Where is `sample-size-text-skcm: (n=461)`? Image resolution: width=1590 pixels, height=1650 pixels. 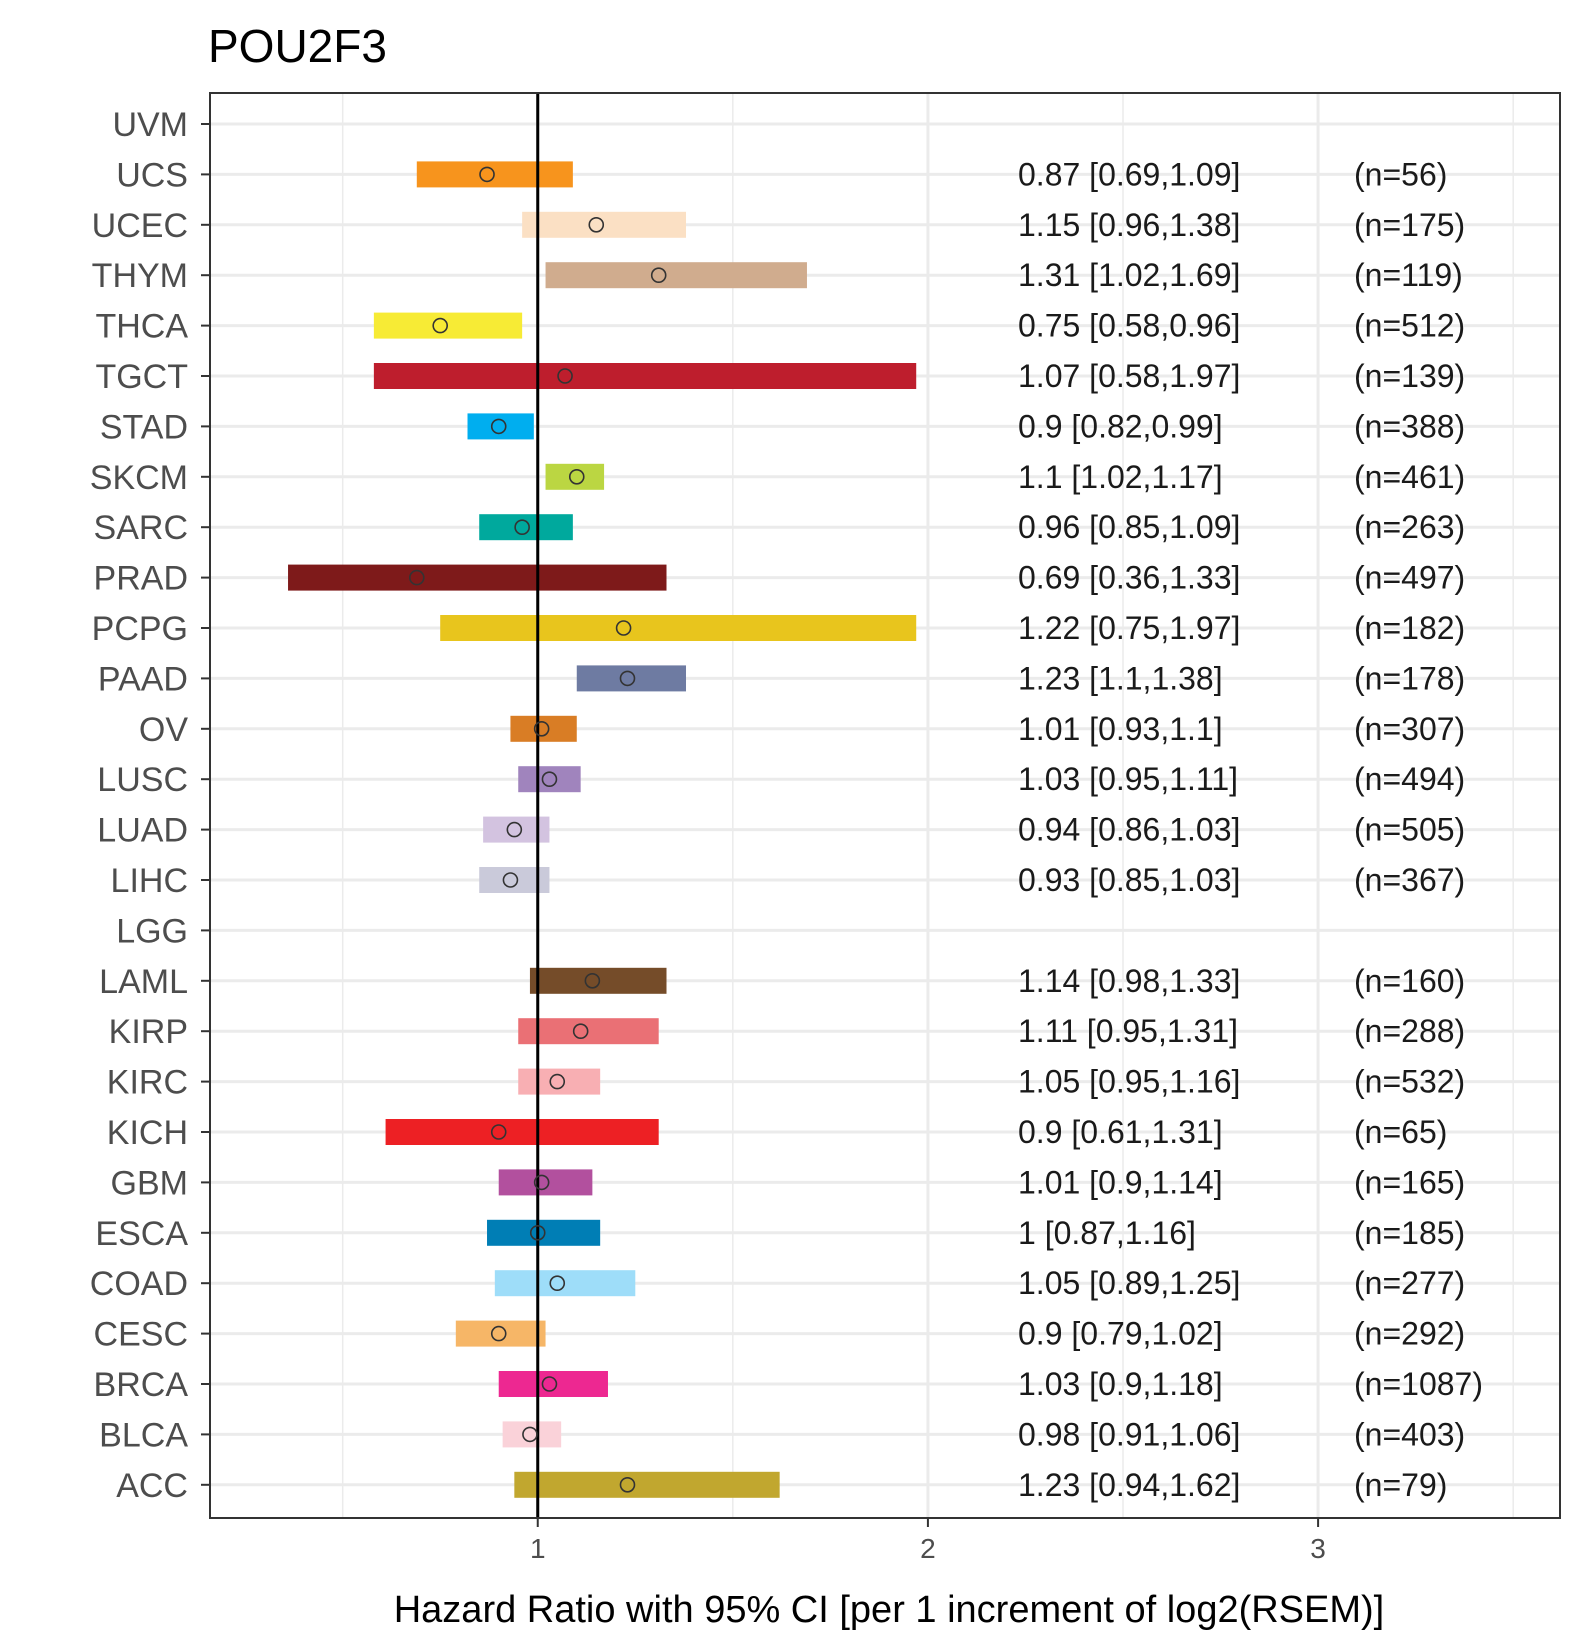
sample-size-text-skcm: (n=461) is located at coordinates (1409, 477).